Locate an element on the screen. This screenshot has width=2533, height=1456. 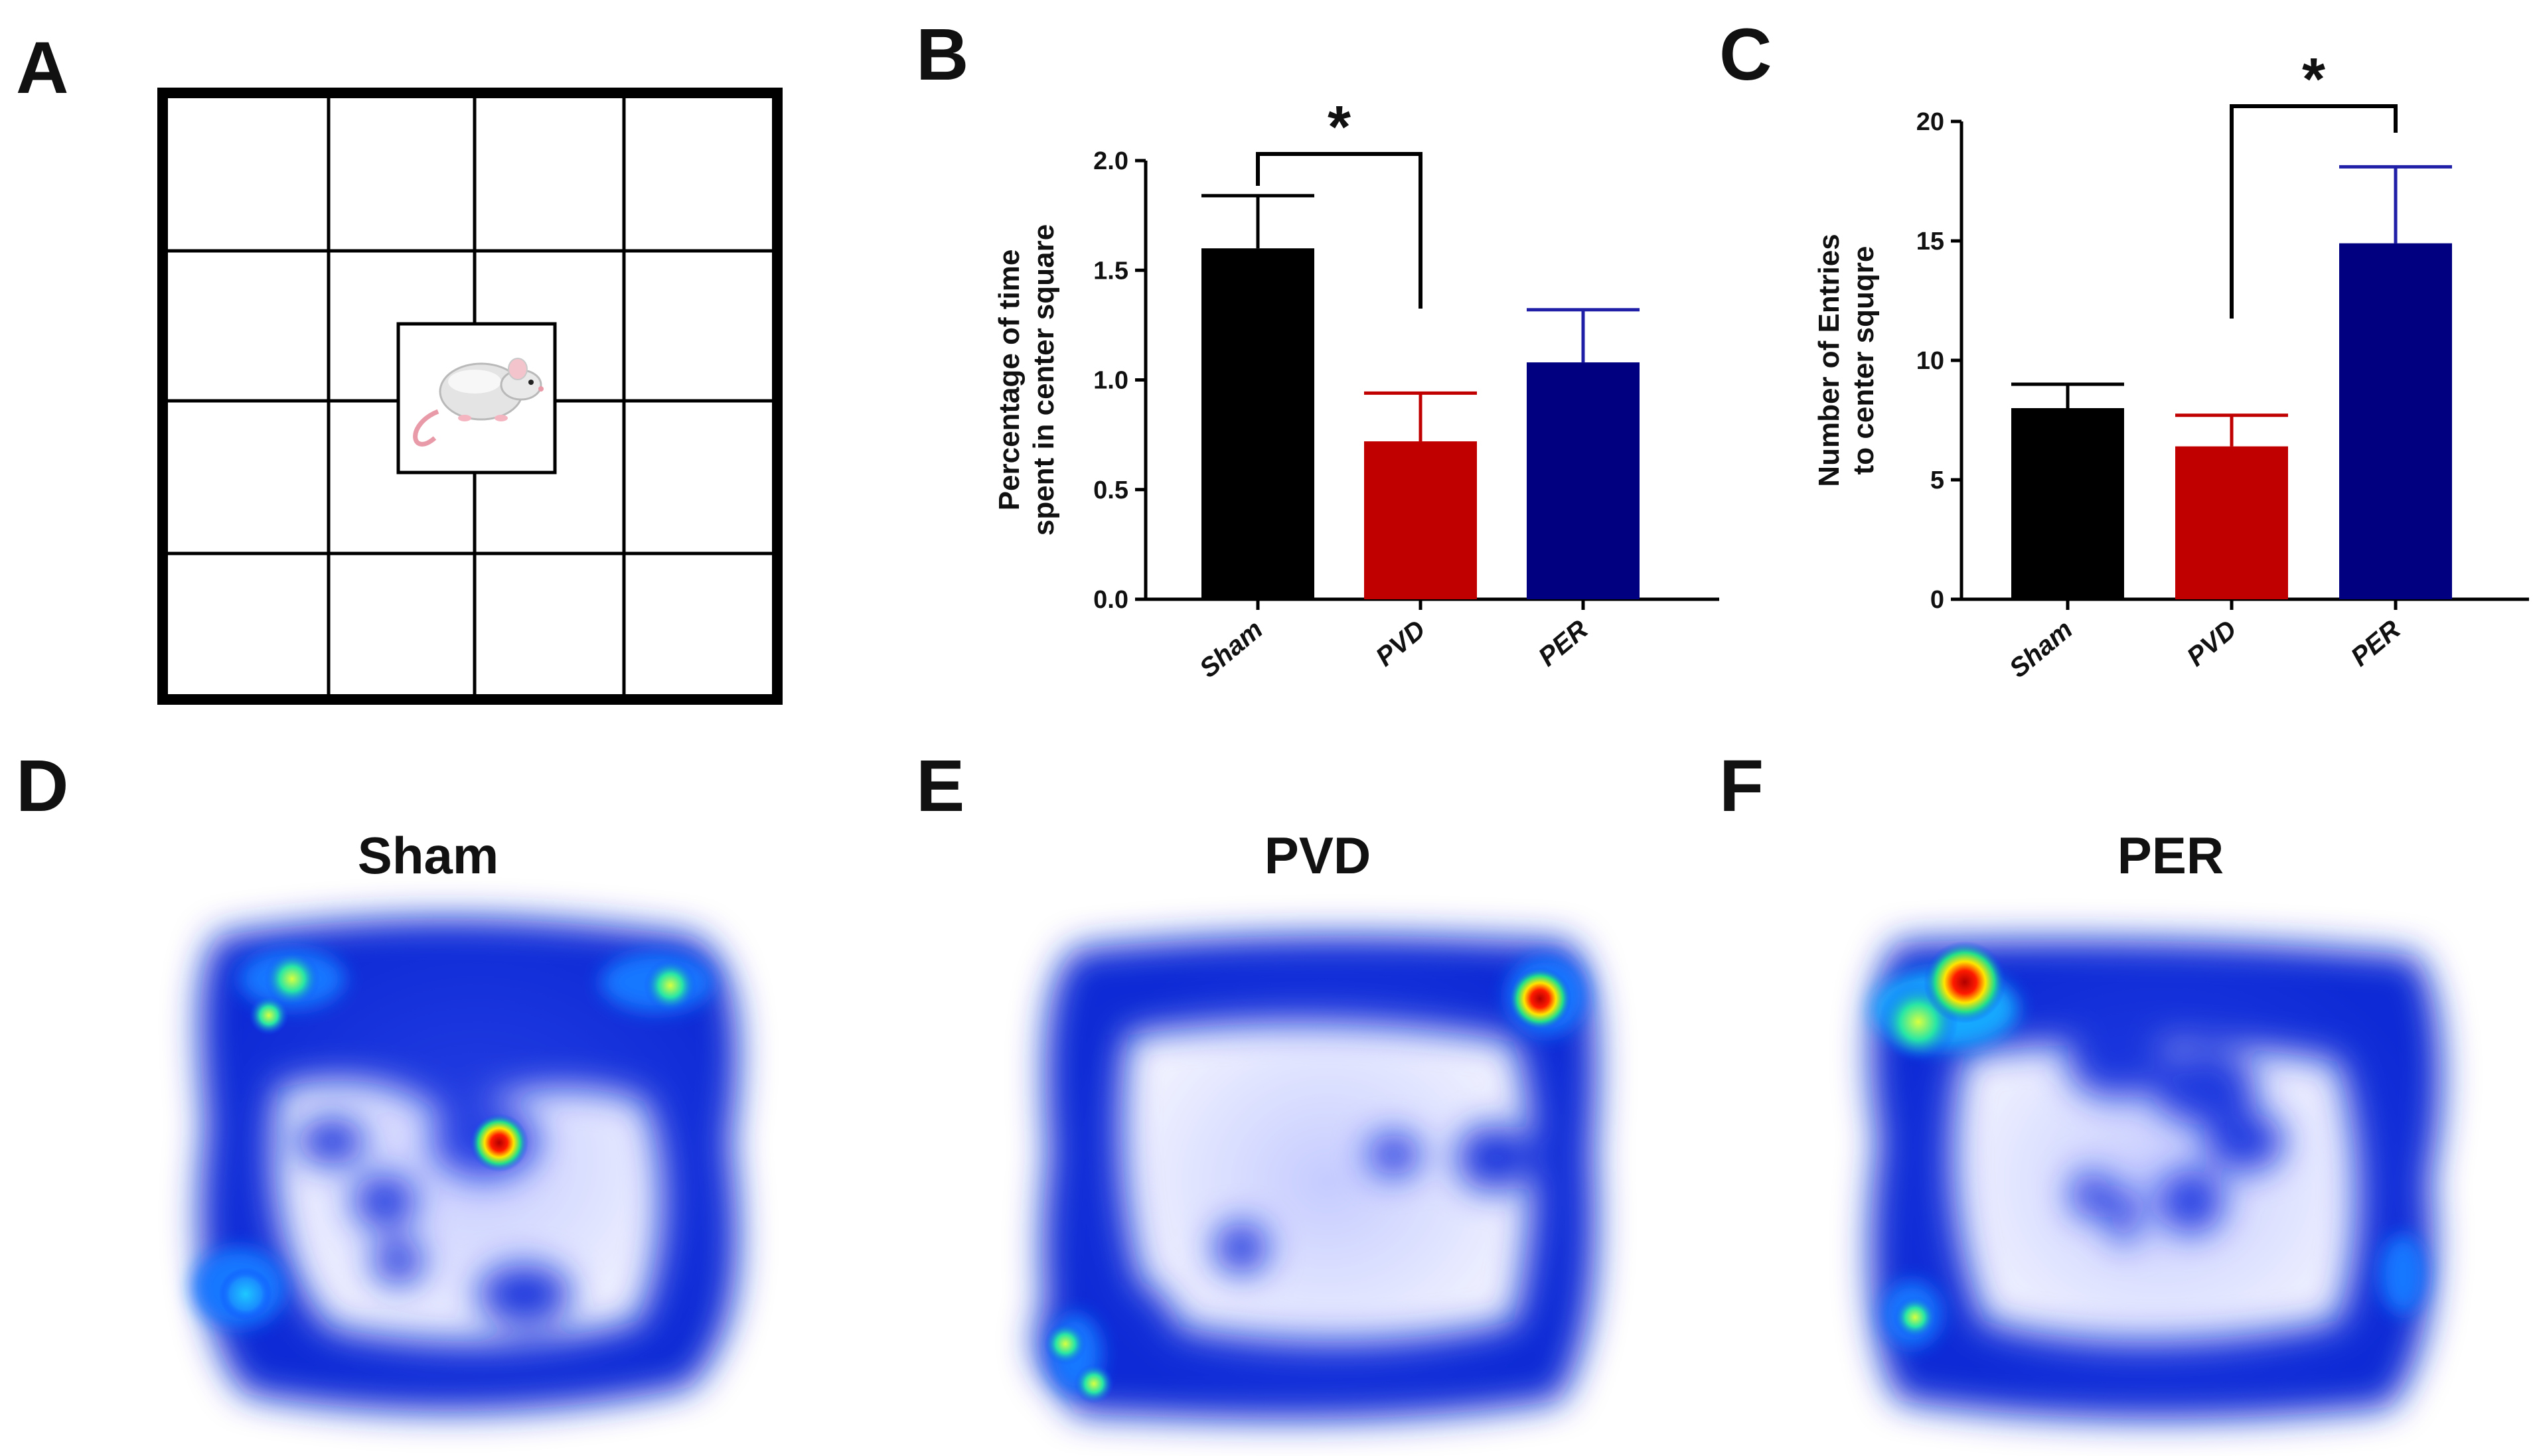
panel-label-a: A is located at coordinates (42, 68).